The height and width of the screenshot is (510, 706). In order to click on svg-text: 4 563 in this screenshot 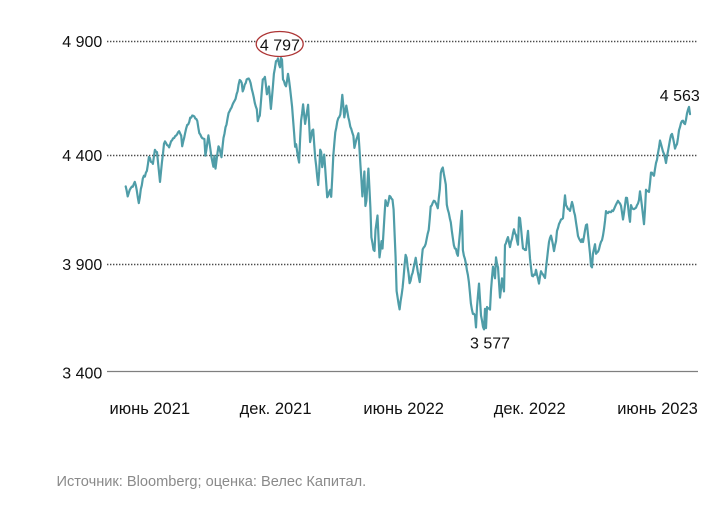, I will do `click(680, 96)`.